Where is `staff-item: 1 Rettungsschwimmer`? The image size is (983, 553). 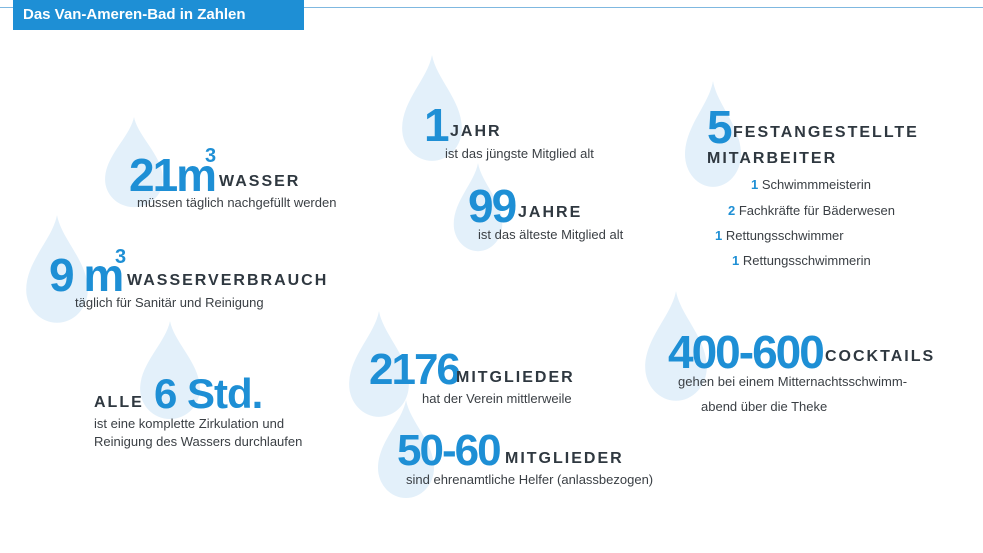 staff-item: 1 Rettungsschwimmer is located at coordinates (779, 235).